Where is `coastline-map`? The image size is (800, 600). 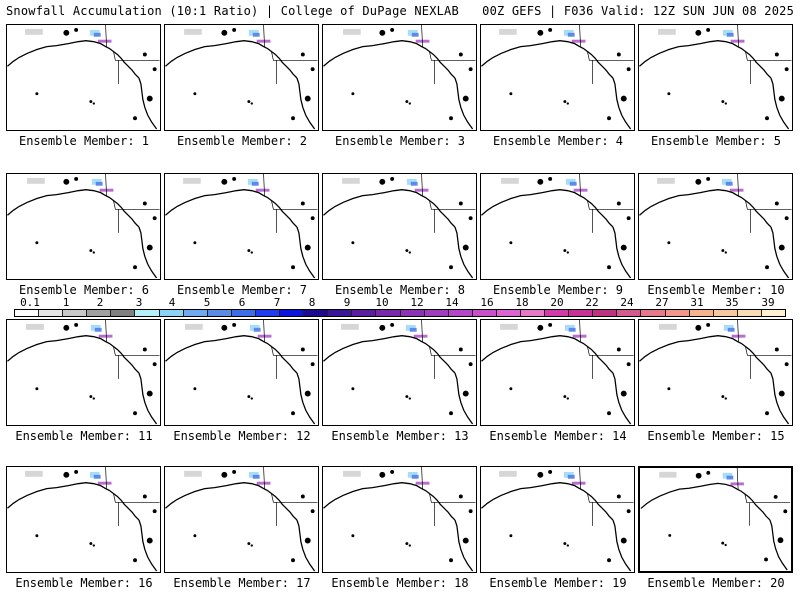 coastline-map is located at coordinates (83, 77).